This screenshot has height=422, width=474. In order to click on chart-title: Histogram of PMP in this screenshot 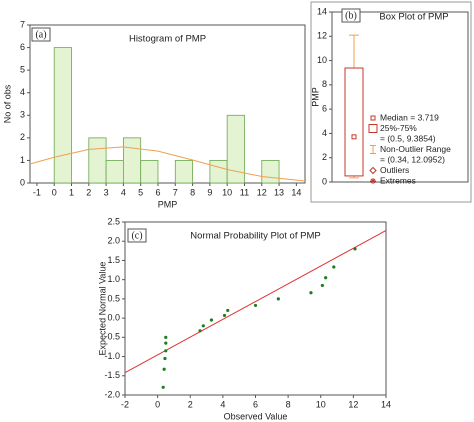, I will do `click(167, 39)`.